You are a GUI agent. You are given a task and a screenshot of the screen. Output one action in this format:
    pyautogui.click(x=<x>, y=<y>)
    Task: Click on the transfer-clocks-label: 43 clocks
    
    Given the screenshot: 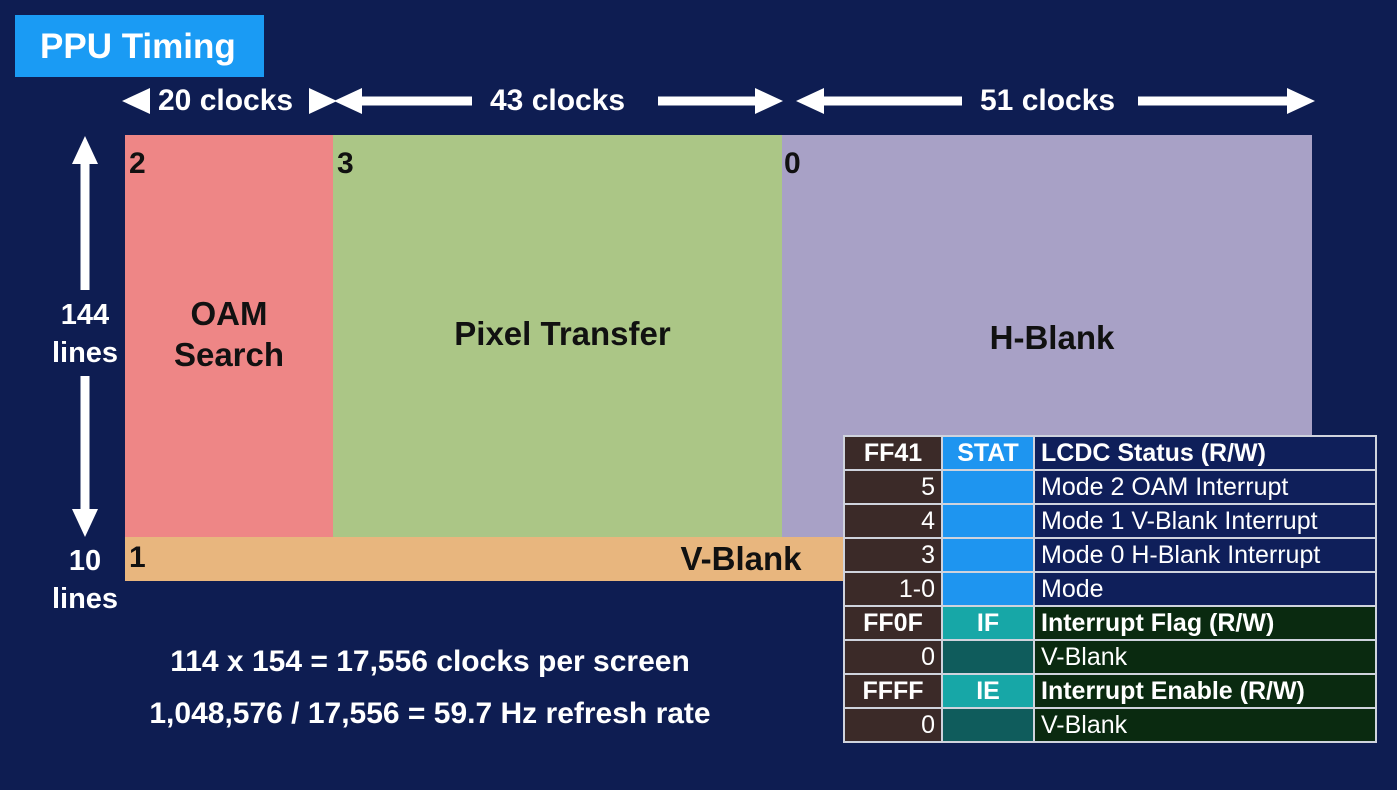 What is the action you would take?
    pyautogui.click(x=558, y=100)
    